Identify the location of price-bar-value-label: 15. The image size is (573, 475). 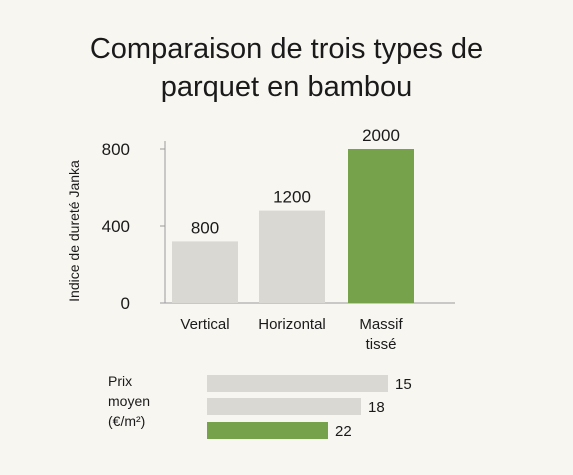
(403, 384).